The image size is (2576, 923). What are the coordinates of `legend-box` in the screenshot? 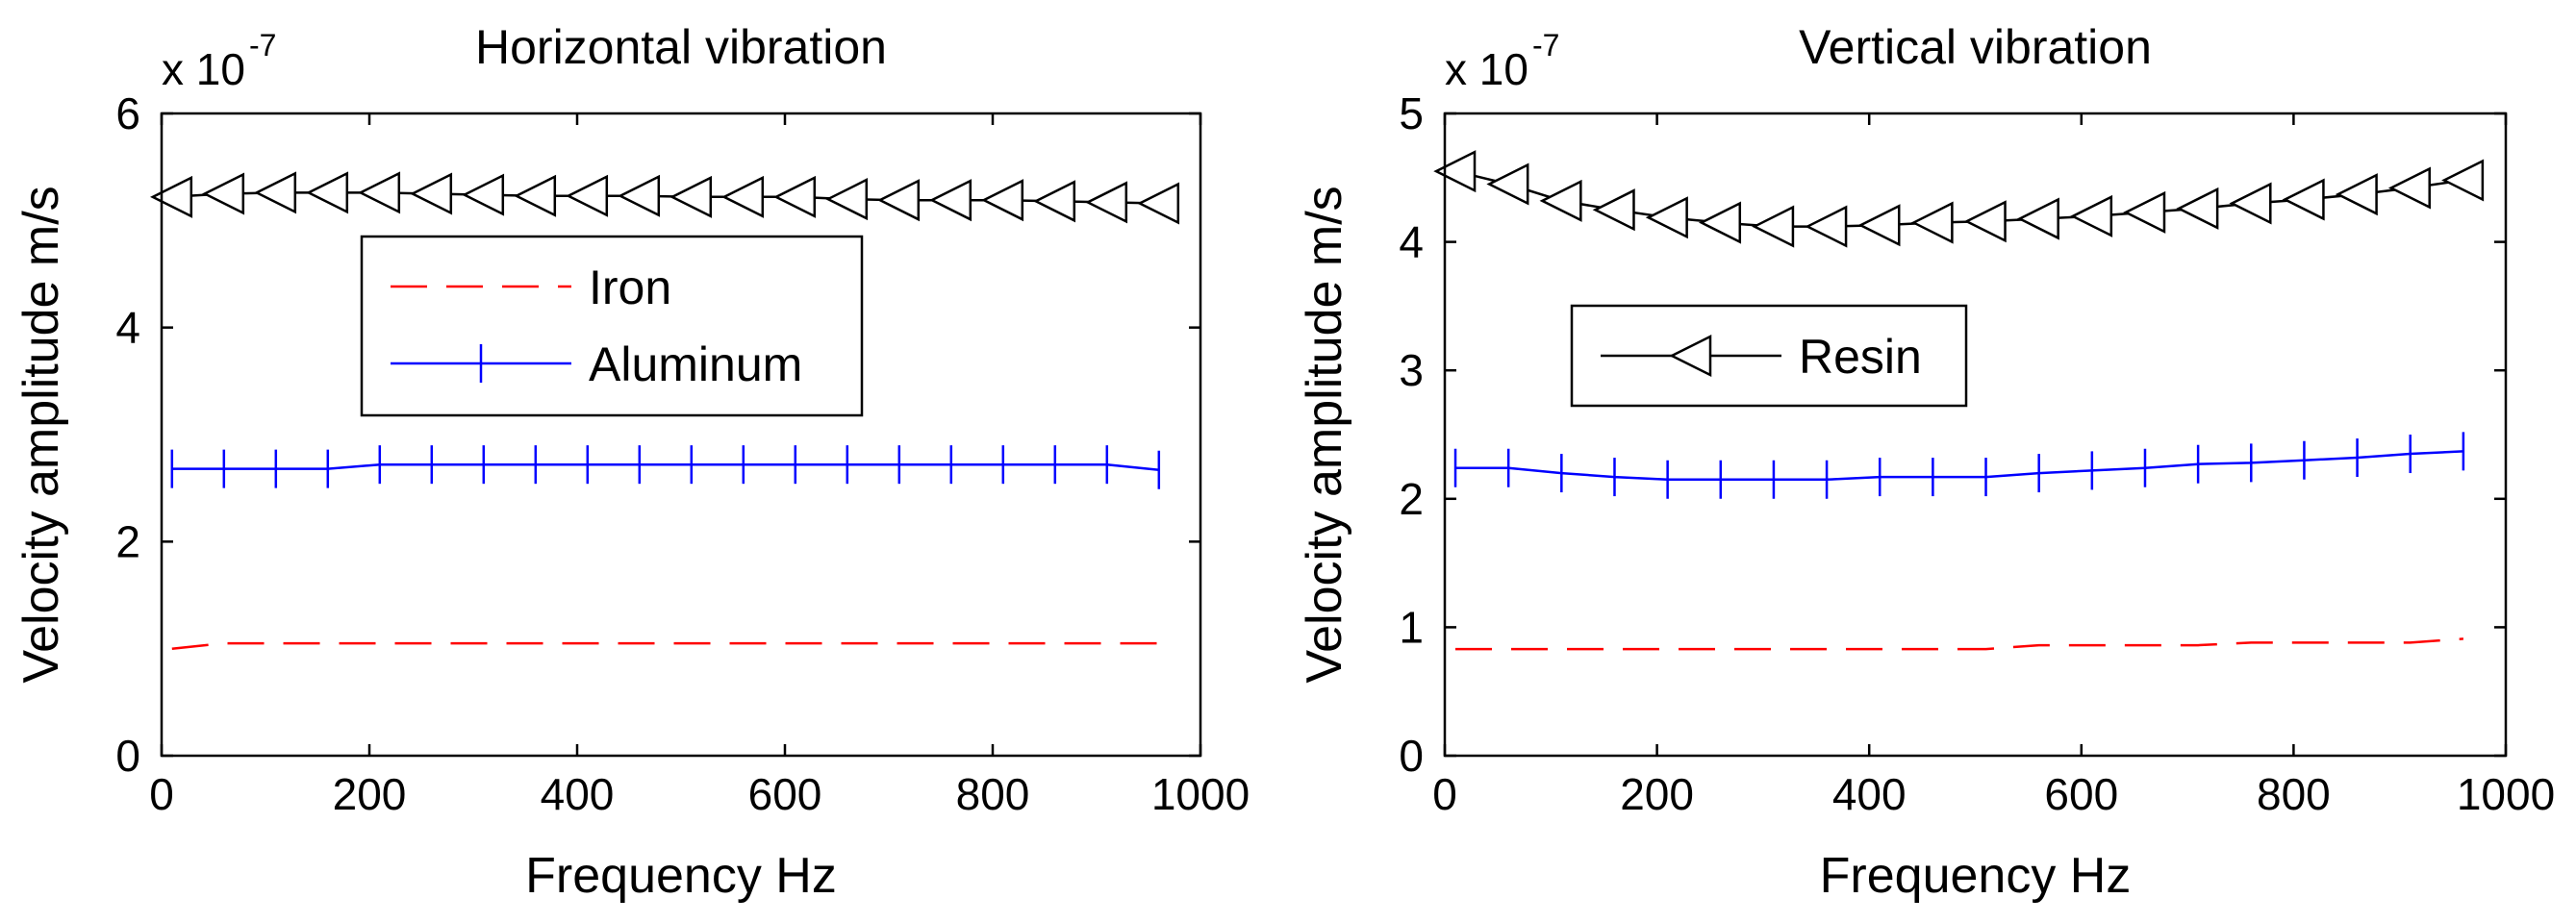 It's located at (612, 326).